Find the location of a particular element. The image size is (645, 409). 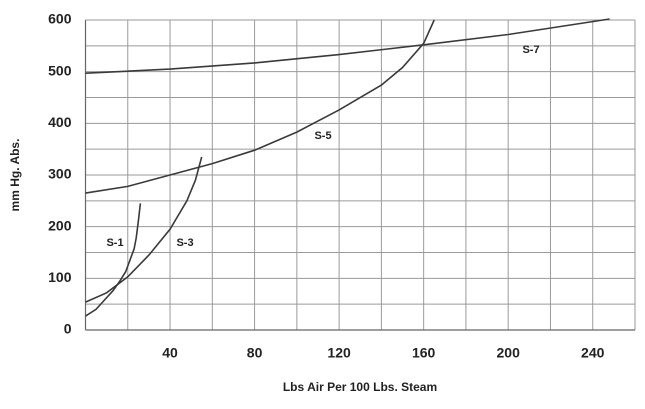

y-tick-label: 400 is located at coordinates (60, 122).